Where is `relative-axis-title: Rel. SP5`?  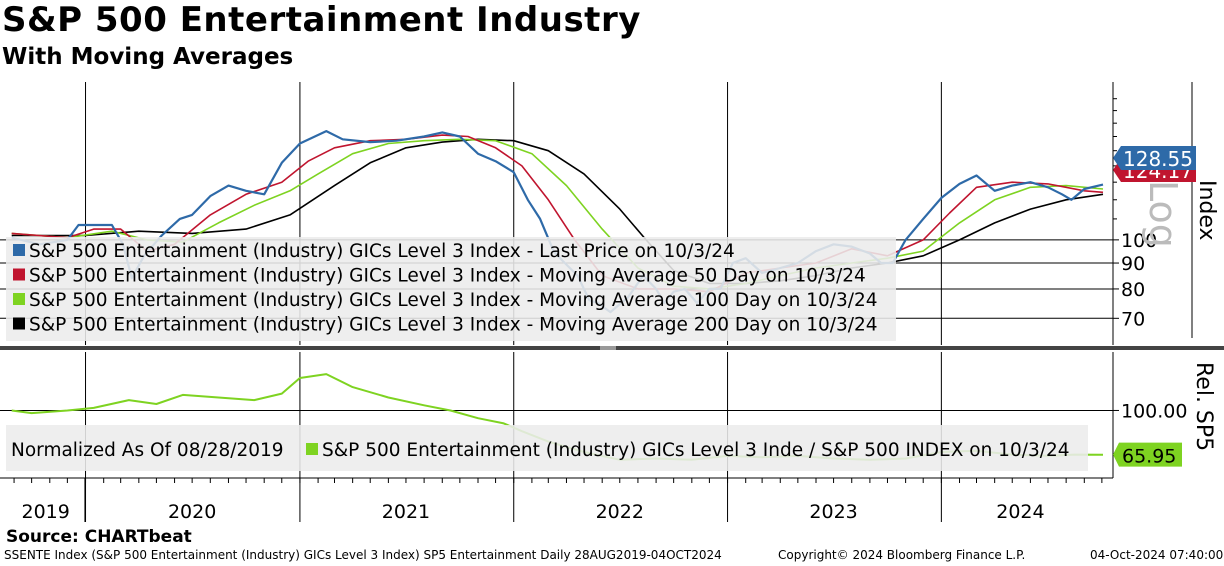 relative-axis-title: Rel. SP5 is located at coordinates (1203, 406).